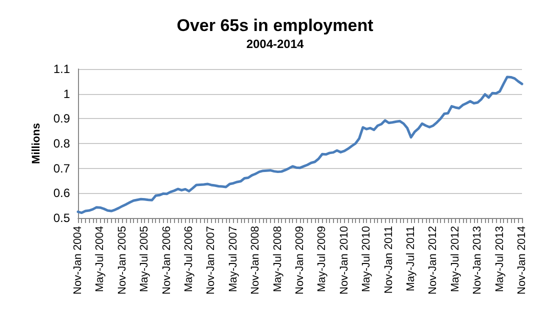 The image size is (550, 331). I want to click on y-tick-label: 0.5, so click(61, 218).